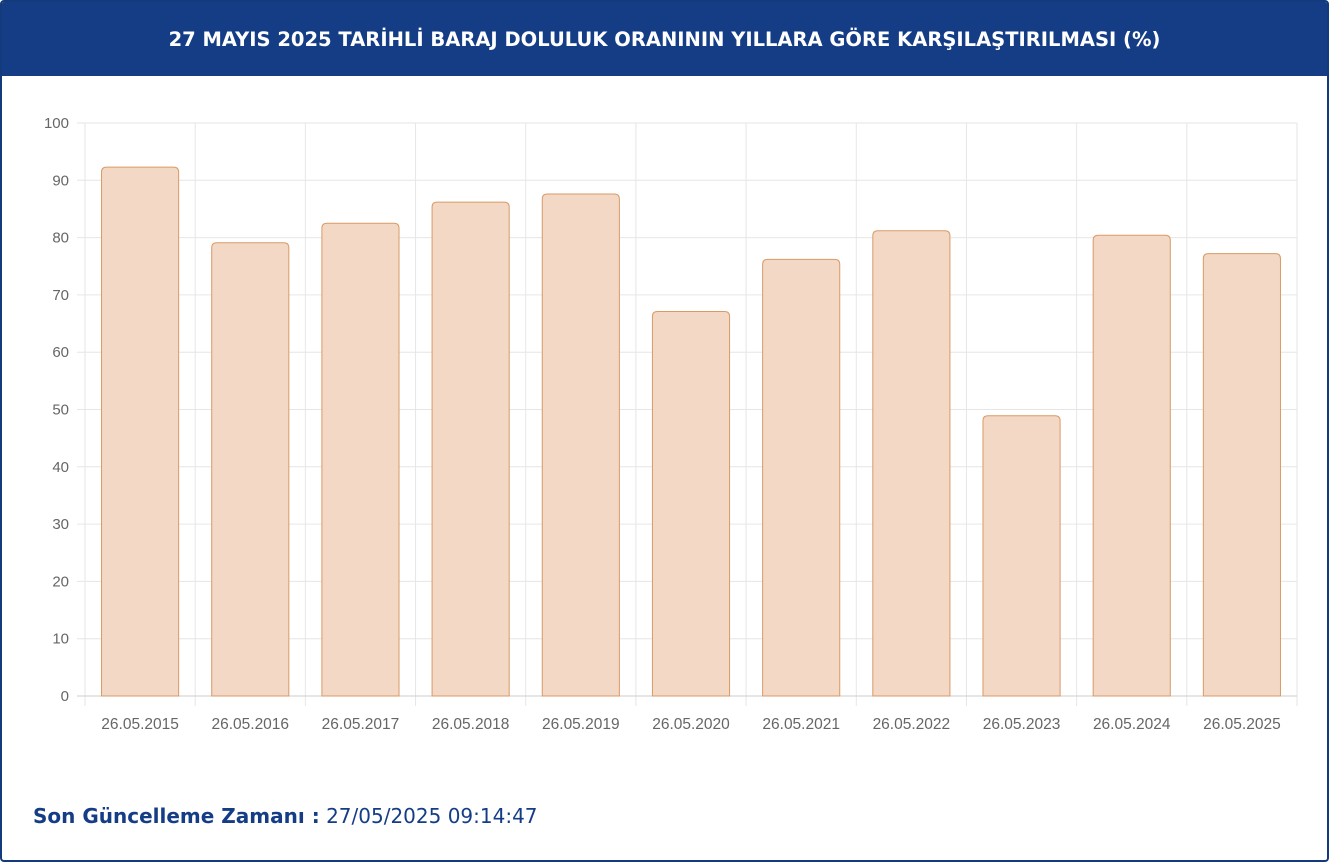 This screenshot has width=1329, height=862. I want to click on x-tick-label: 26.05.2024, so click(1132, 724).